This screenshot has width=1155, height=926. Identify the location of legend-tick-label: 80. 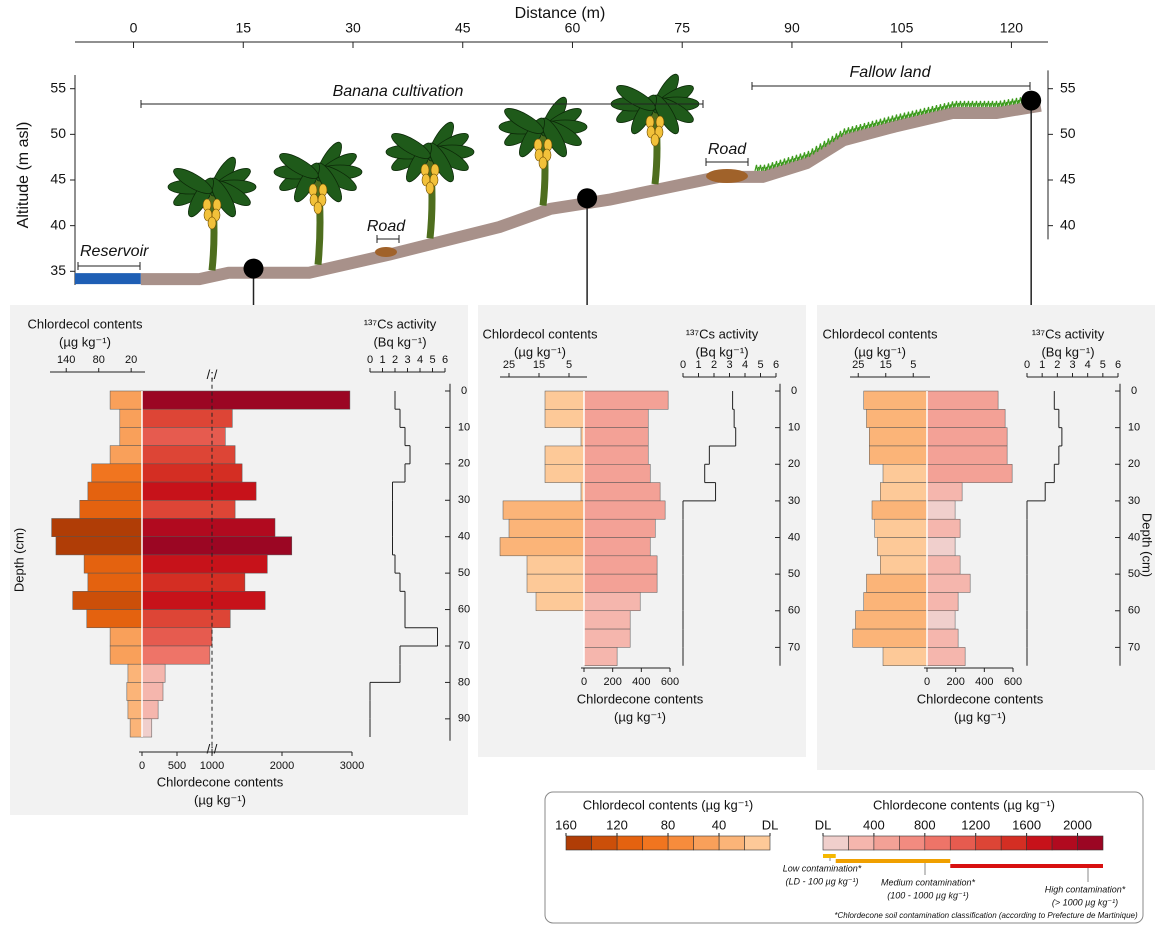
(668, 824).